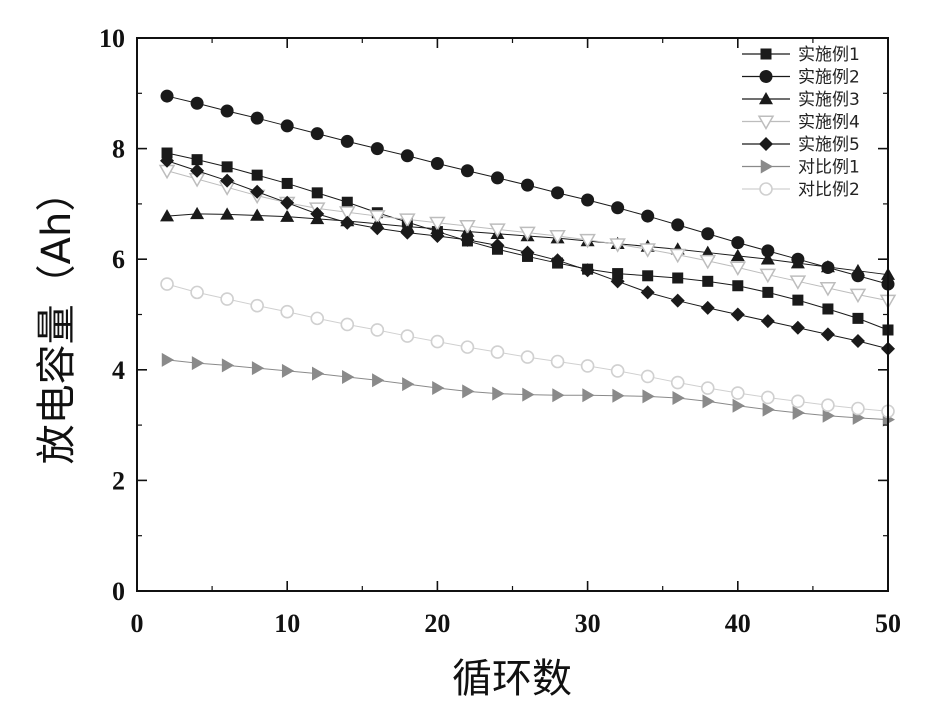  I want to click on x-tick-label: 30, so click(588, 623).